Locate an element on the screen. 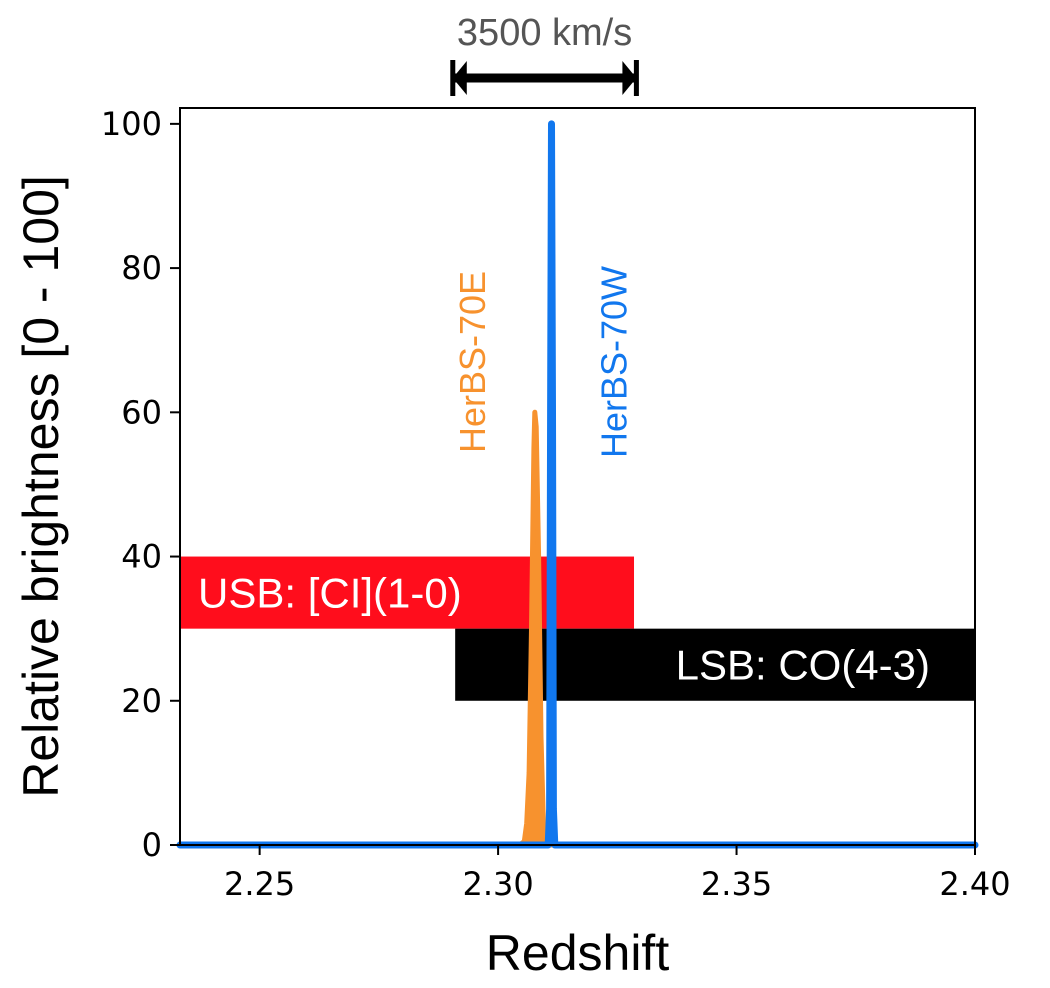 The height and width of the screenshot is (988, 1050). y-tick-label: 0 is located at coordinates (152, 845).